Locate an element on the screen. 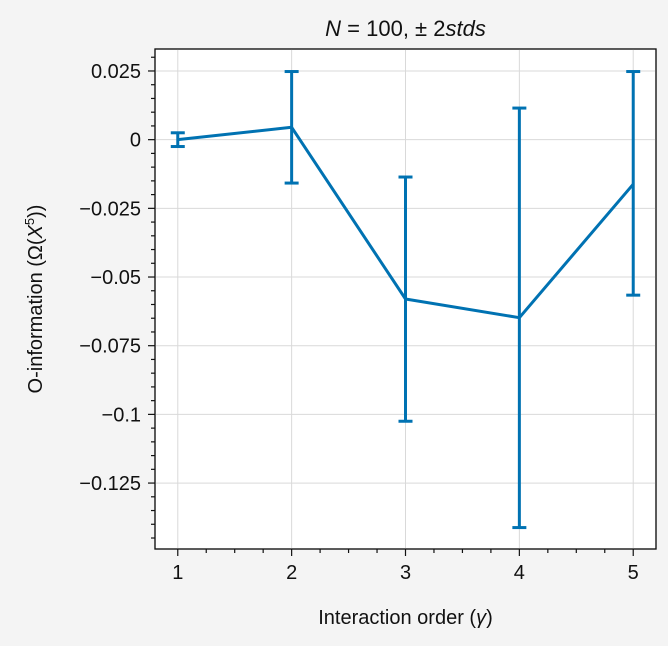  y-axis-label: O-information (Ω(X5)) is located at coordinates (34, 299).